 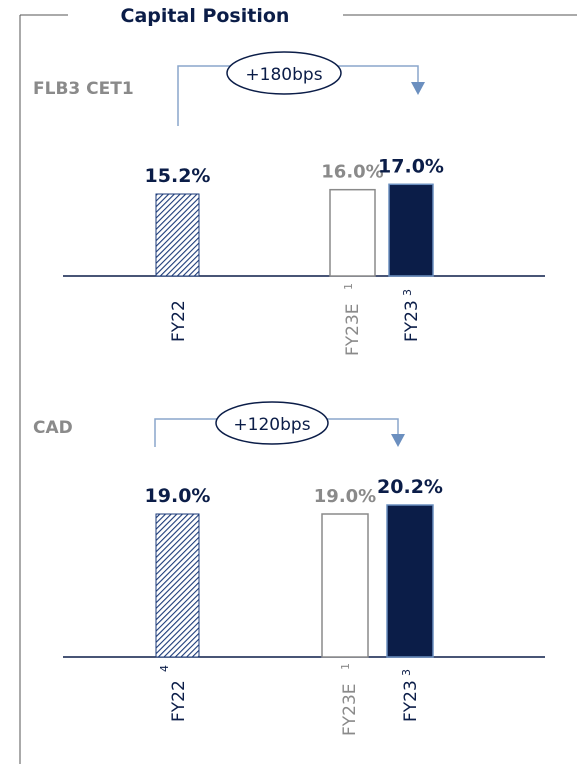 I want to click on change-label: +180bps, so click(x=283, y=75).